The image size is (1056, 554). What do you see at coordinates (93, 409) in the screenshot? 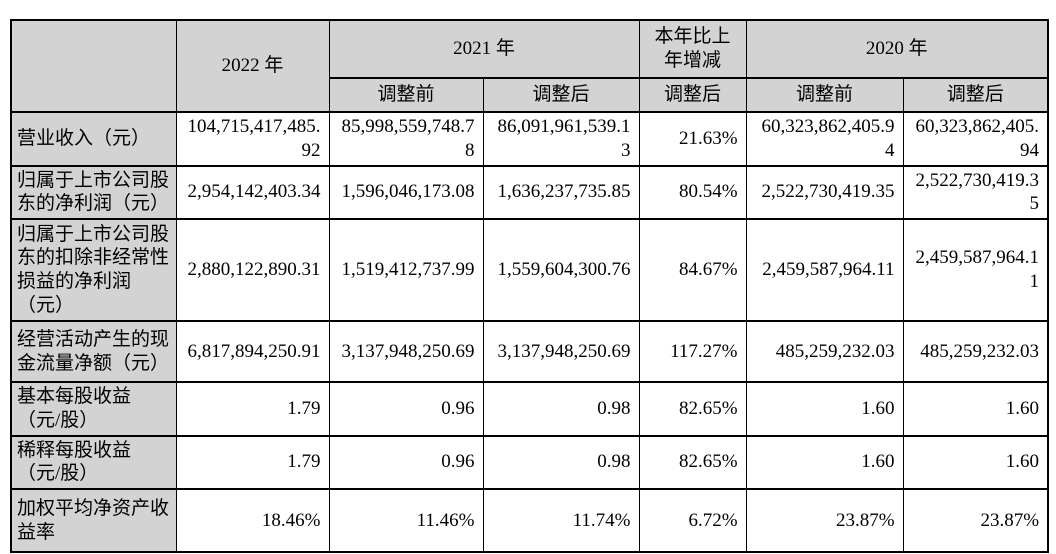
I see `row-label: 基本每股收益（元/股）` at bounding box center [93, 409].